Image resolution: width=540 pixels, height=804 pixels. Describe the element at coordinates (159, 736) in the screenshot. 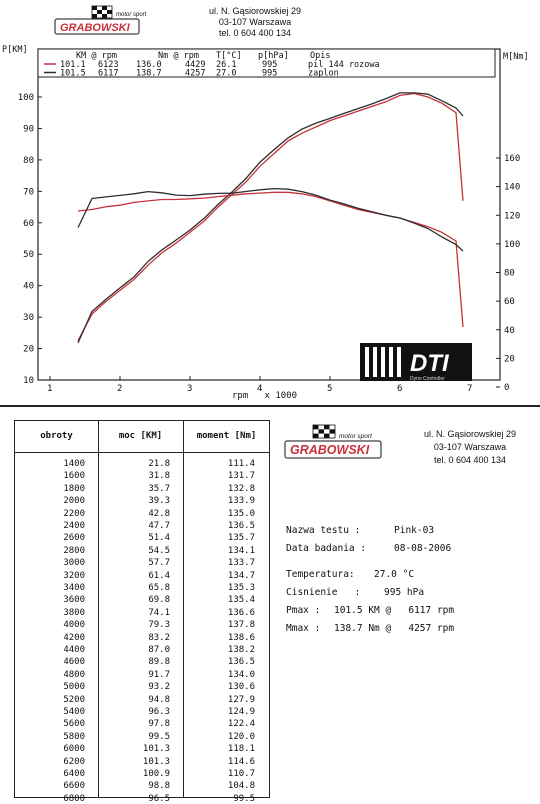

I see `table-cell-power: 99.5` at that location.